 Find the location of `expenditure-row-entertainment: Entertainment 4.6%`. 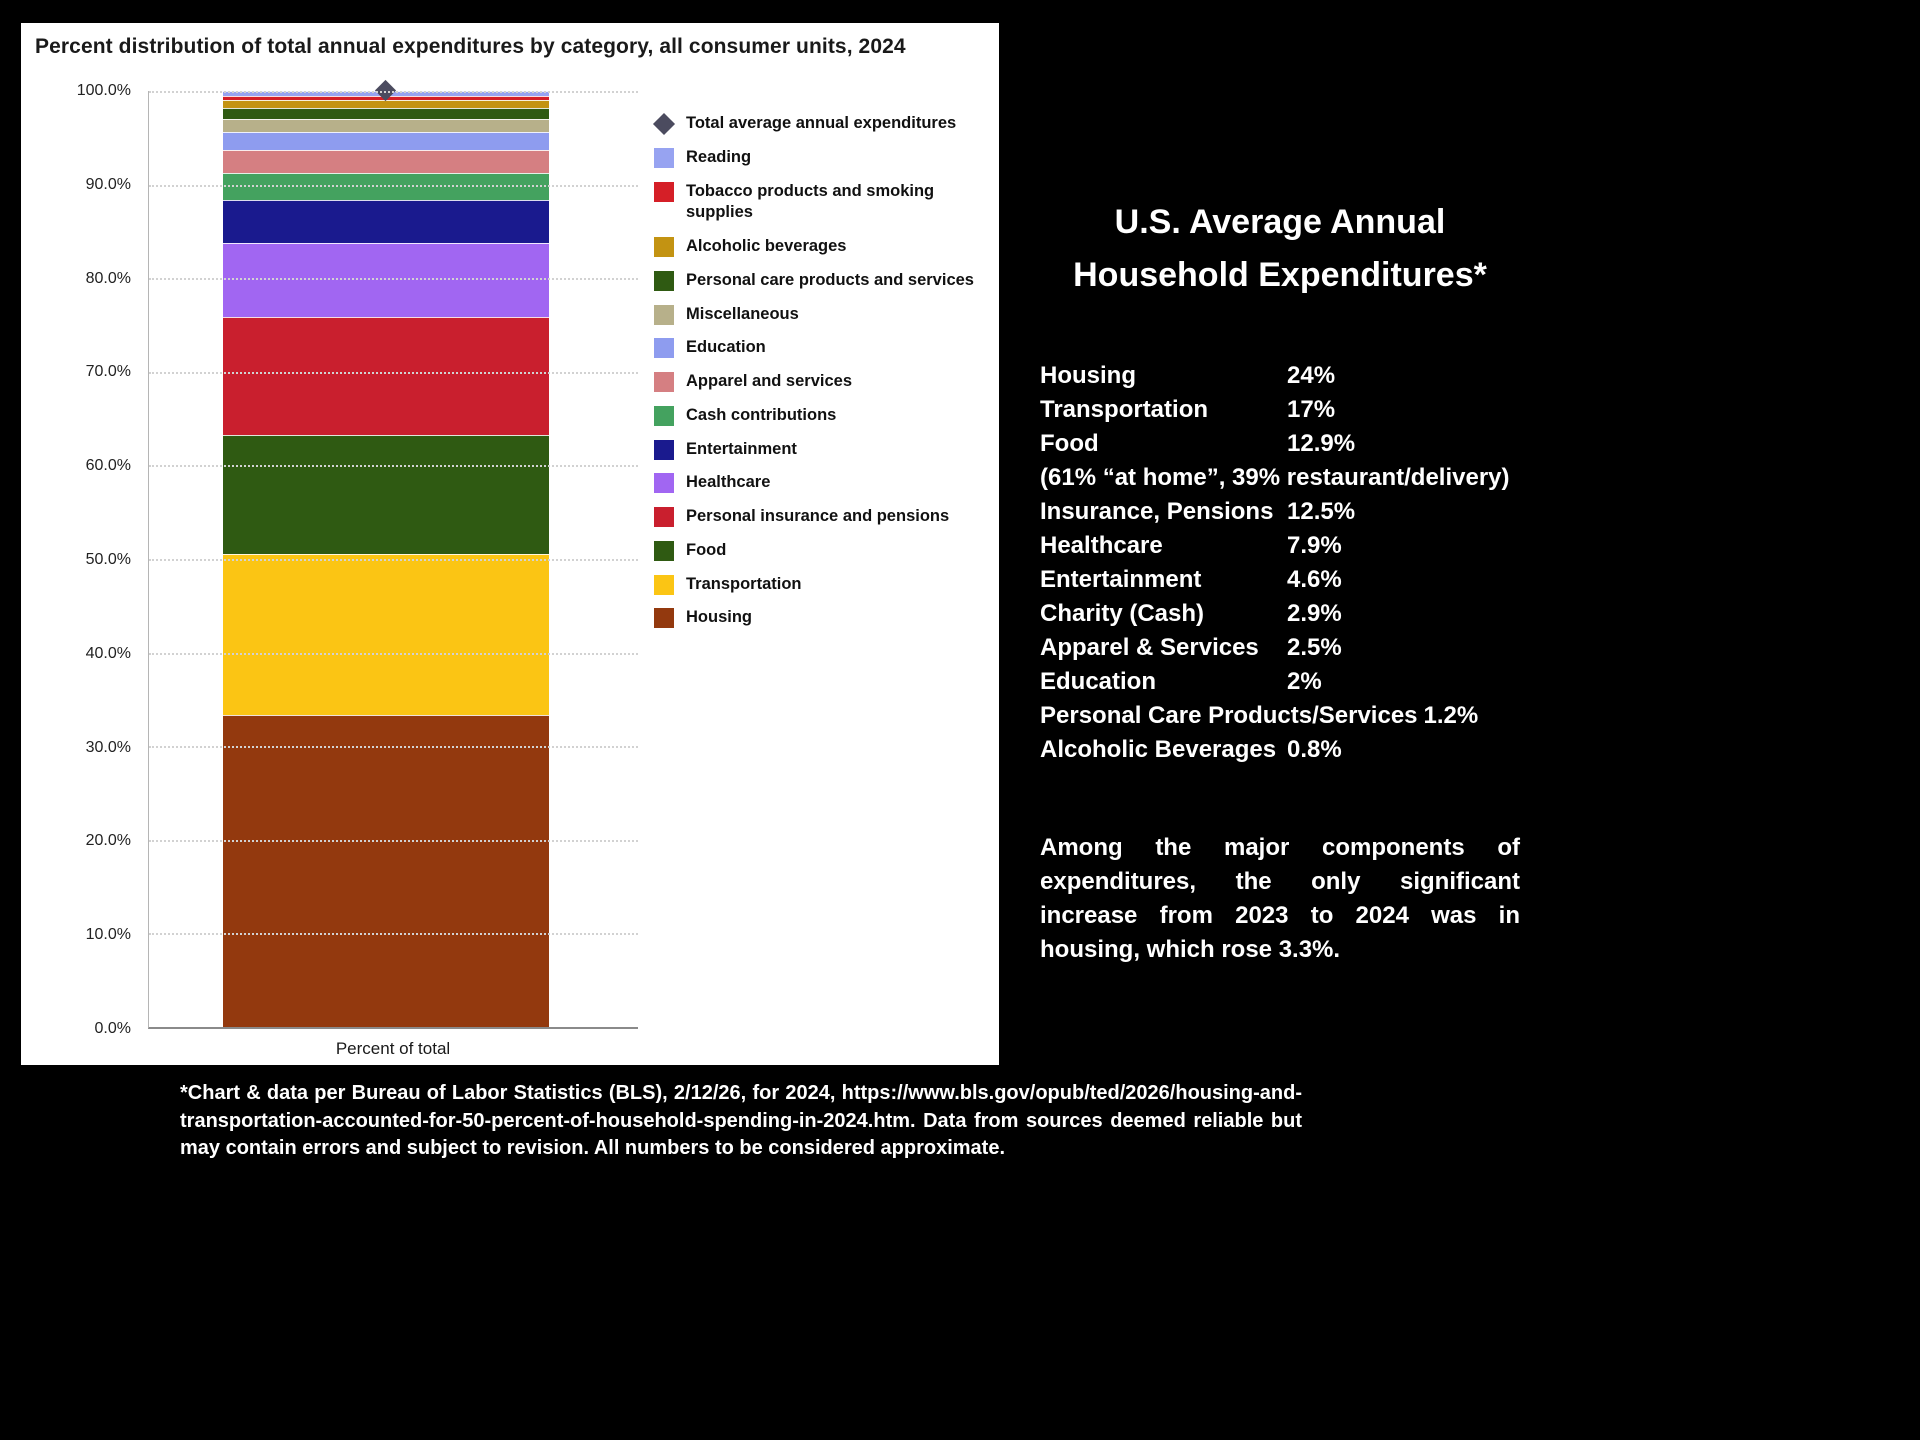

expenditure-row-entertainment: Entertainment 4.6% is located at coordinates (1280, 580).